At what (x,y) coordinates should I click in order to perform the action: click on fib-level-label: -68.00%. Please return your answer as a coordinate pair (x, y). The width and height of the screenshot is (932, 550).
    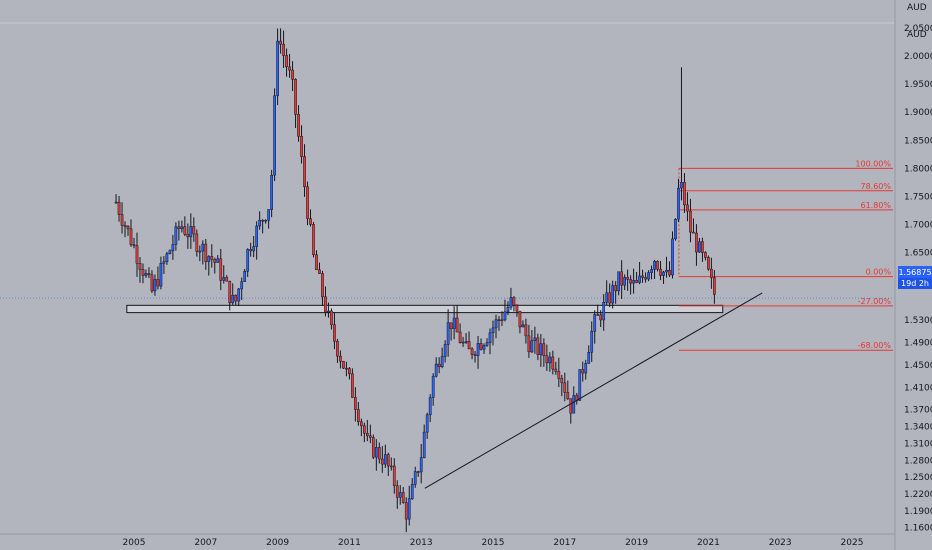
    Looking at the image, I should click on (875, 345).